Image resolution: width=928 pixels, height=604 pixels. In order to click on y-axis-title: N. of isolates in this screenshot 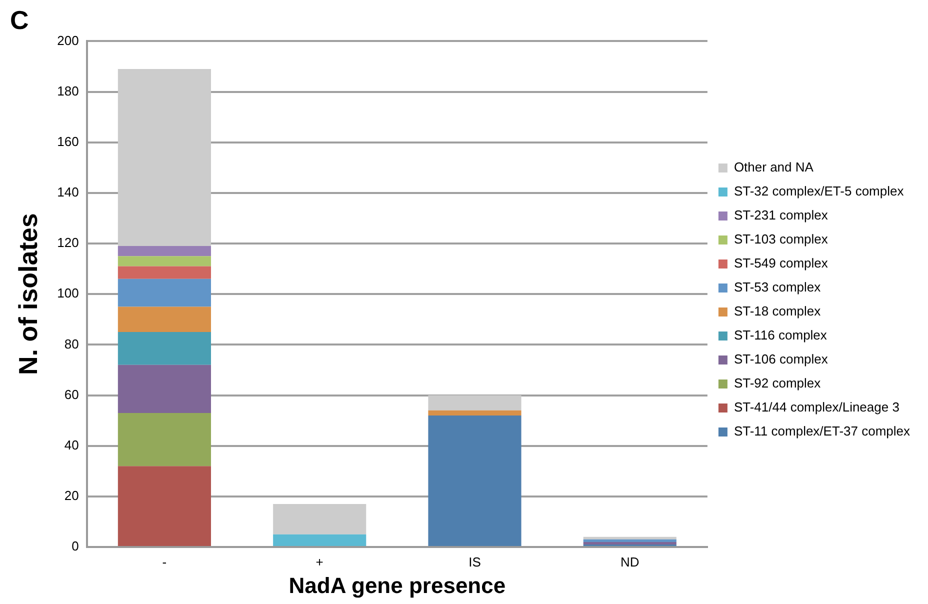, I will do `click(27, 294)`.